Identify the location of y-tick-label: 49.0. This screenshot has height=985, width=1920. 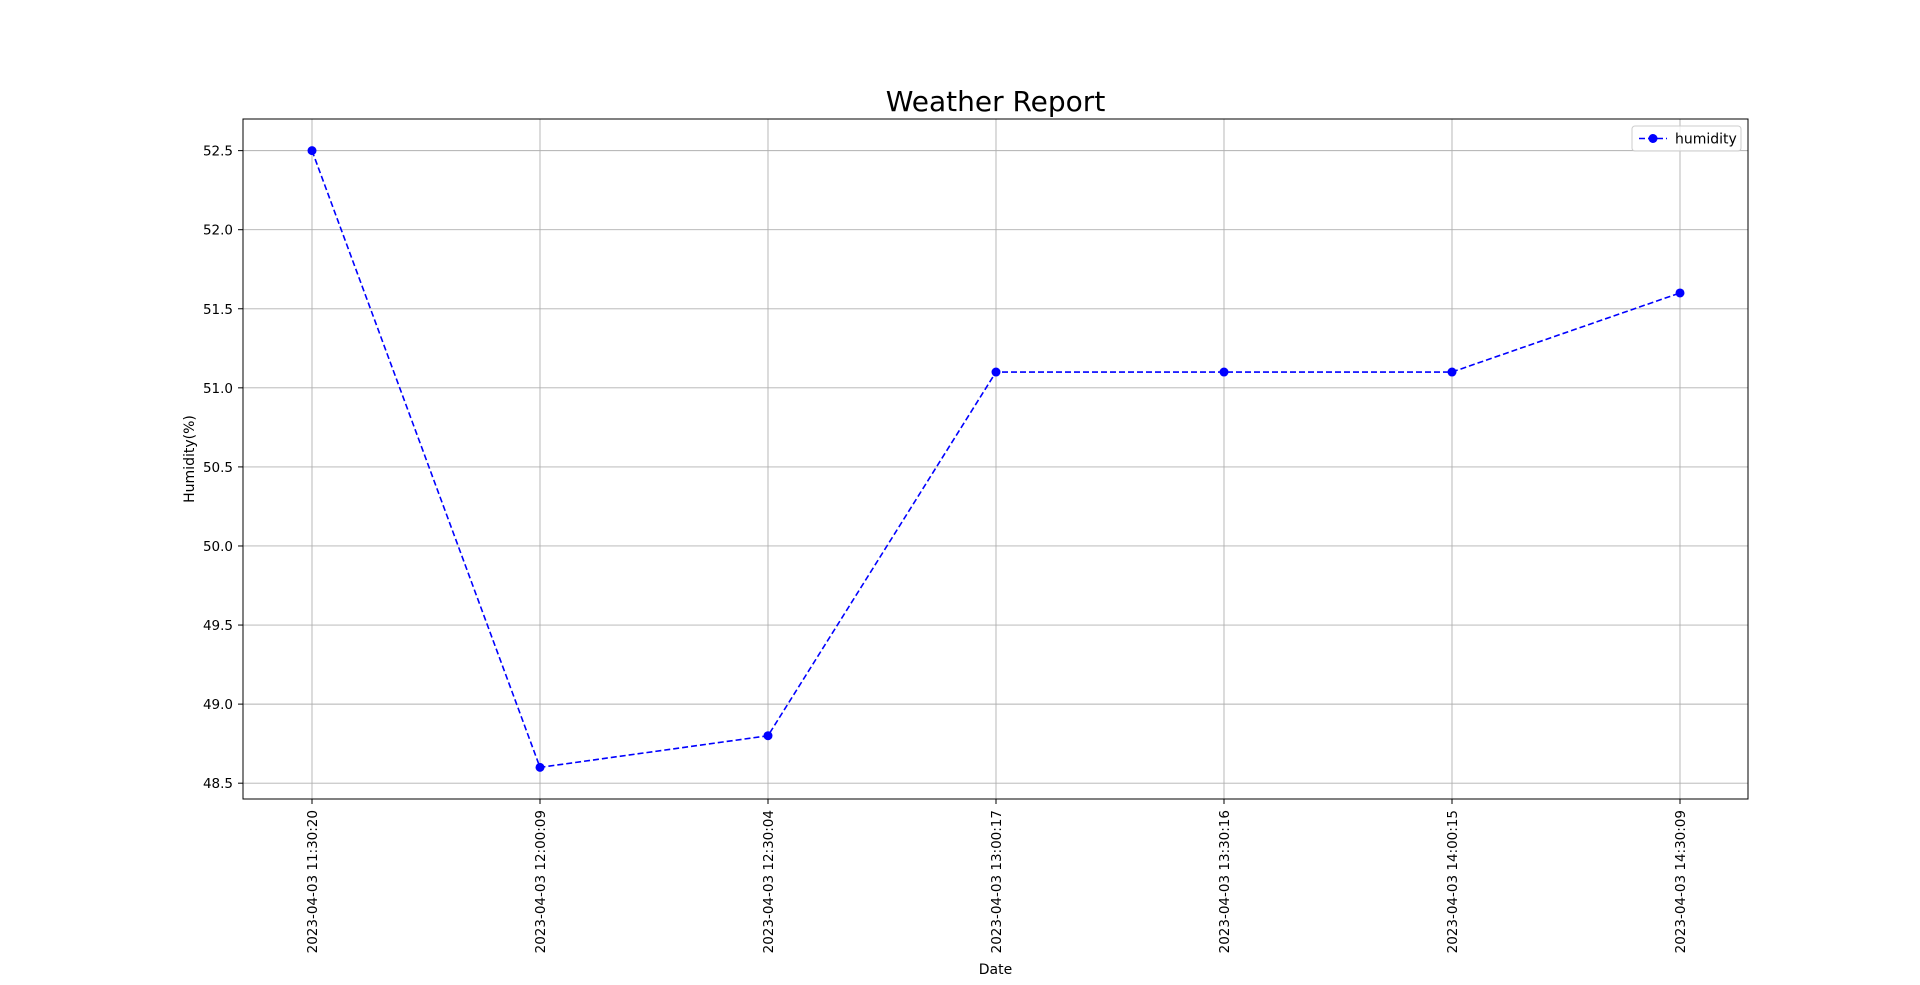
(218, 705).